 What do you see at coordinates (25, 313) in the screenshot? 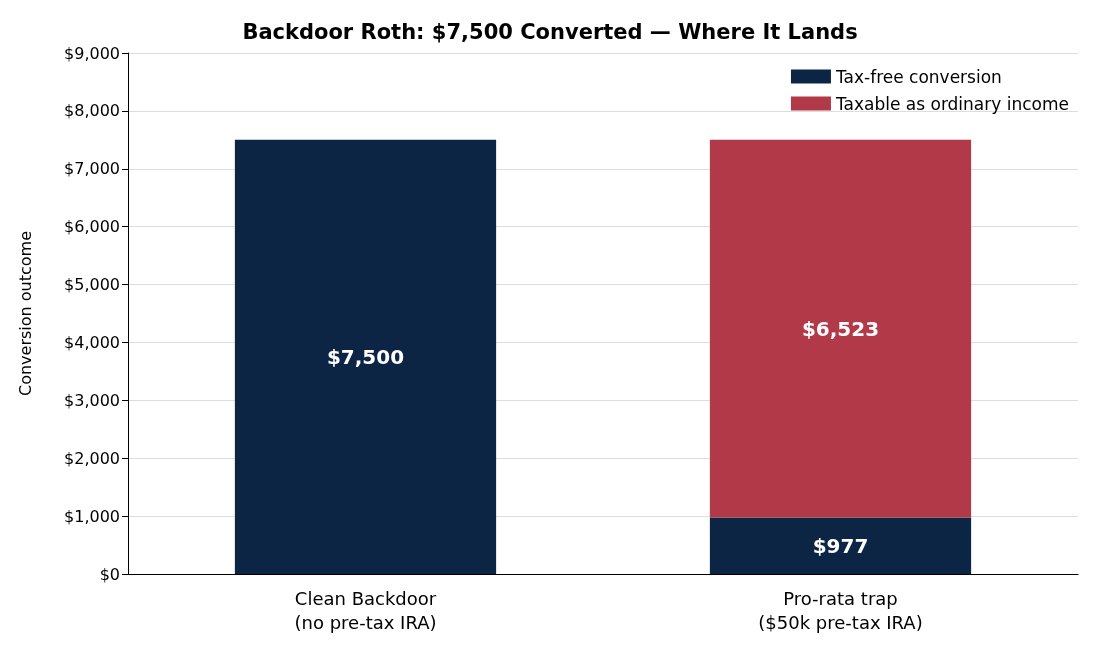
I see `y-axis-title: Conversion outcome` at bounding box center [25, 313].